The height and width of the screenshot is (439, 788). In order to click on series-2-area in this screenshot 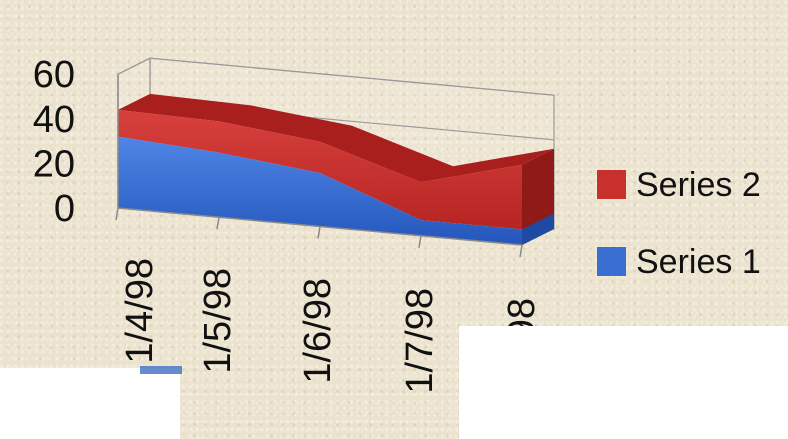, I will do `click(320, 169)`.